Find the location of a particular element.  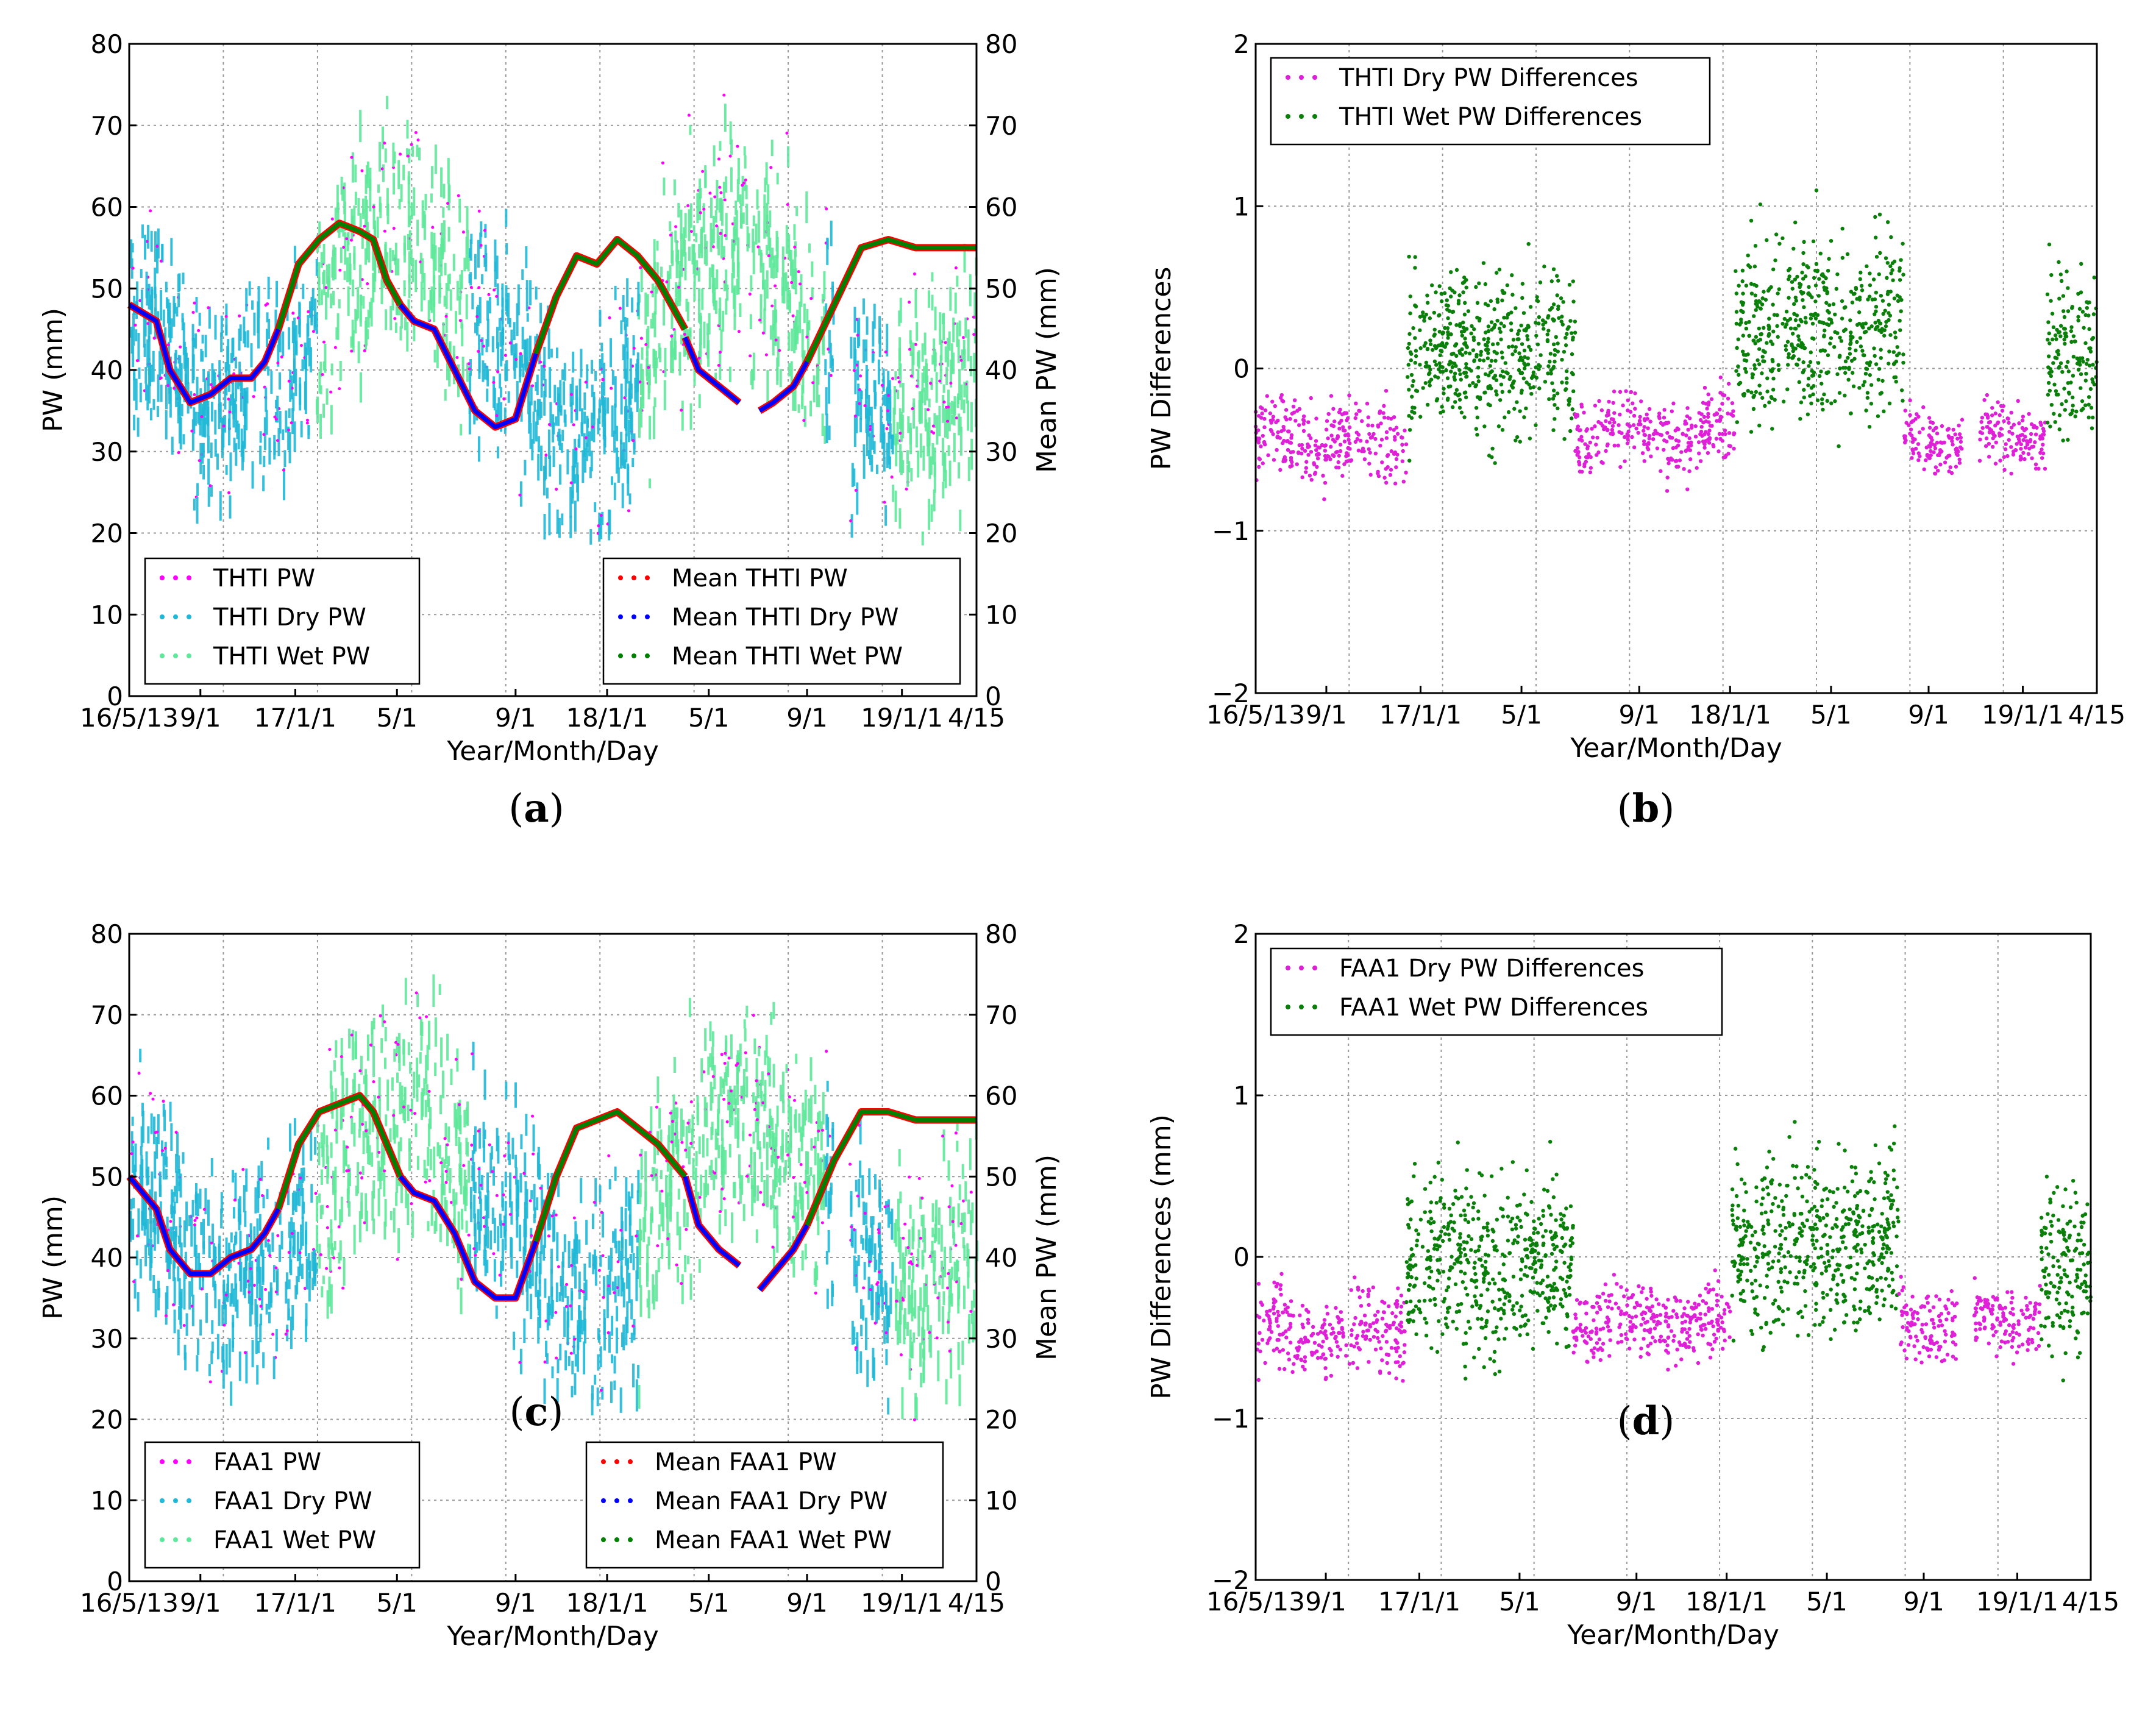

x-tick-label: 4/15 is located at coordinates (2096, 715).